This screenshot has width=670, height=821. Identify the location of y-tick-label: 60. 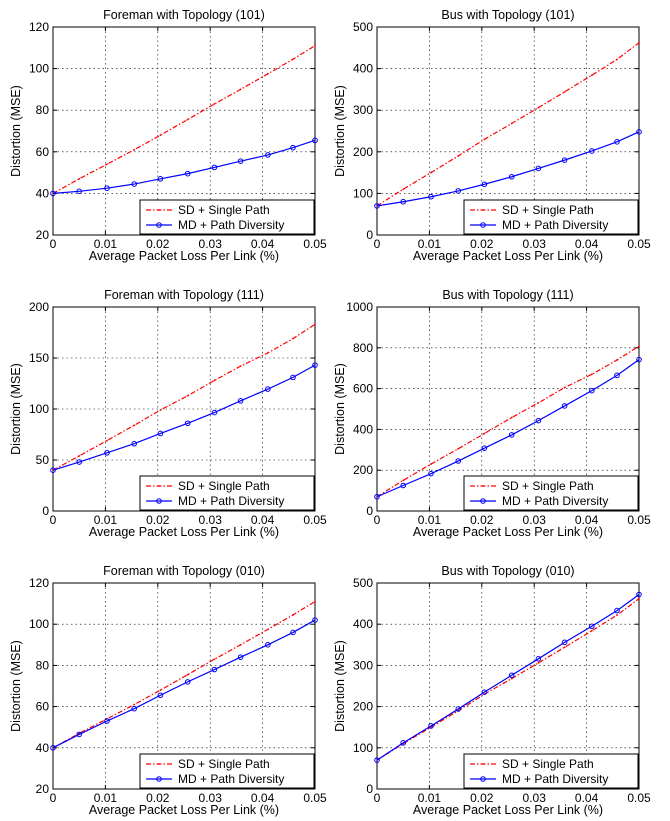
(43, 152).